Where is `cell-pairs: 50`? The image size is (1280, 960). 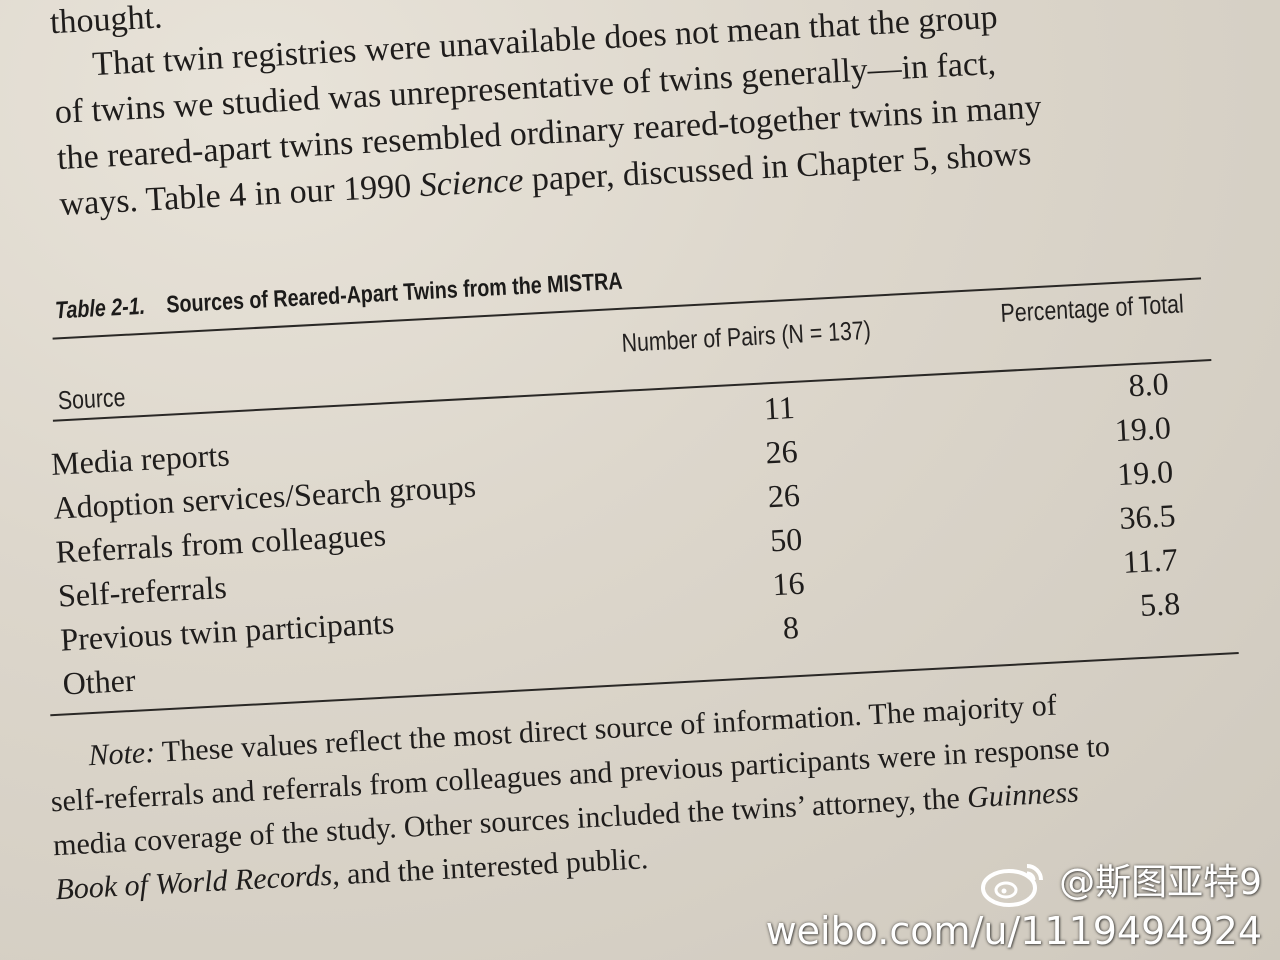
cell-pairs: 50 is located at coordinates (786, 539).